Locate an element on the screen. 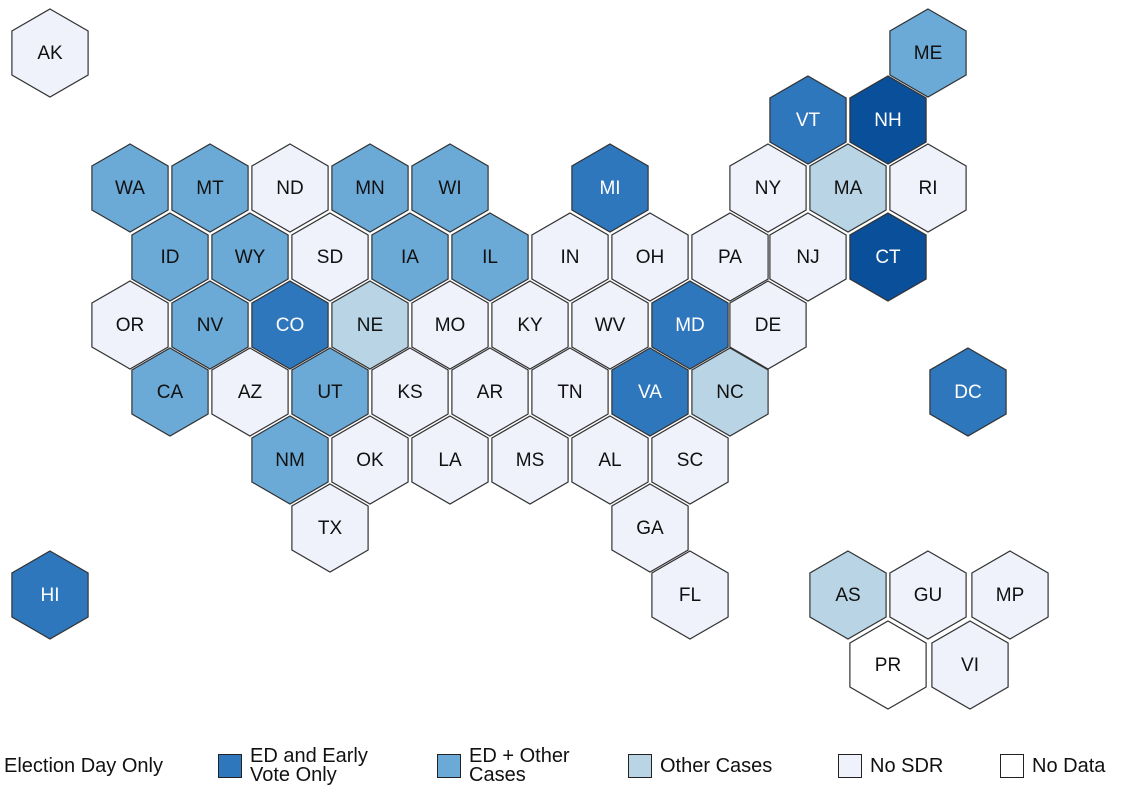 The image size is (1125, 790). state-label: IL is located at coordinates (490, 257).